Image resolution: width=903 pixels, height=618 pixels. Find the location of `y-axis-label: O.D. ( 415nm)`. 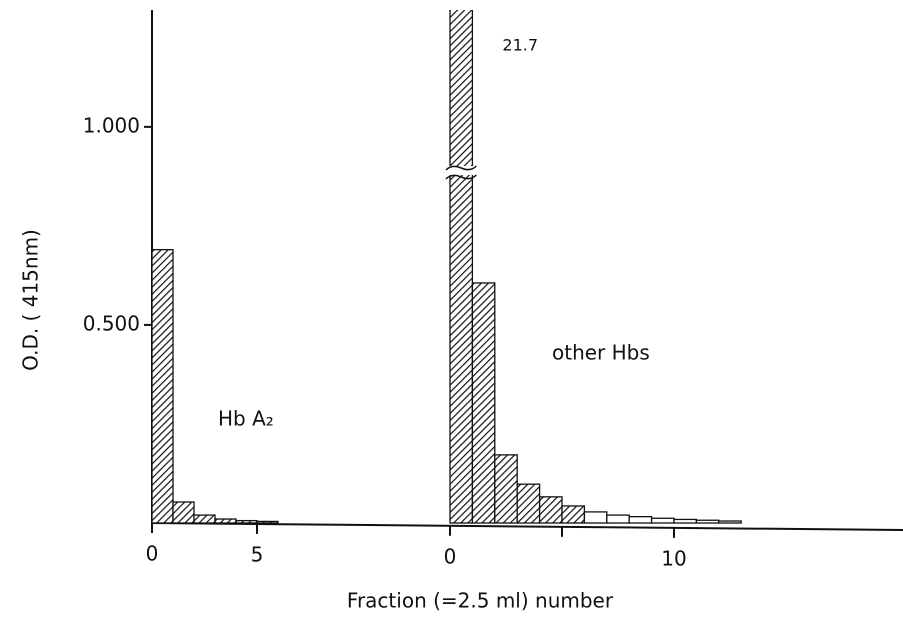

y-axis-label: O.D. ( 415nm) is located at coordinates (31, 300).